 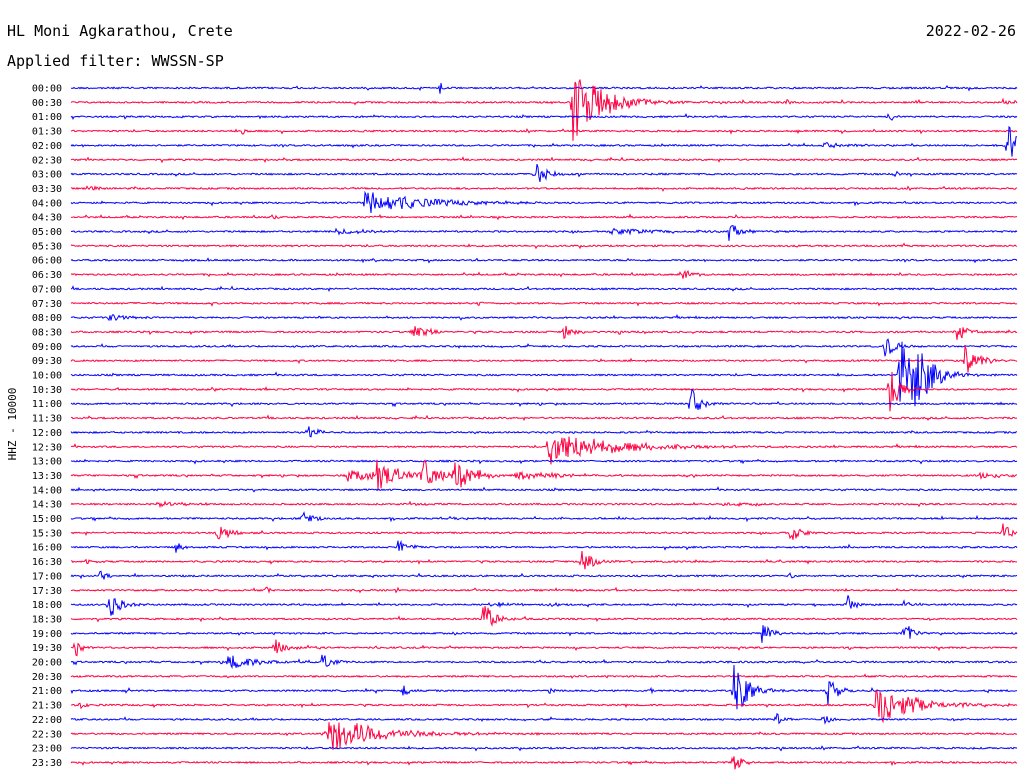 What do you see at coordinates (47, 347) in the screenshot?
I see `time-label: 09:00` at bounding box center [47, 347].